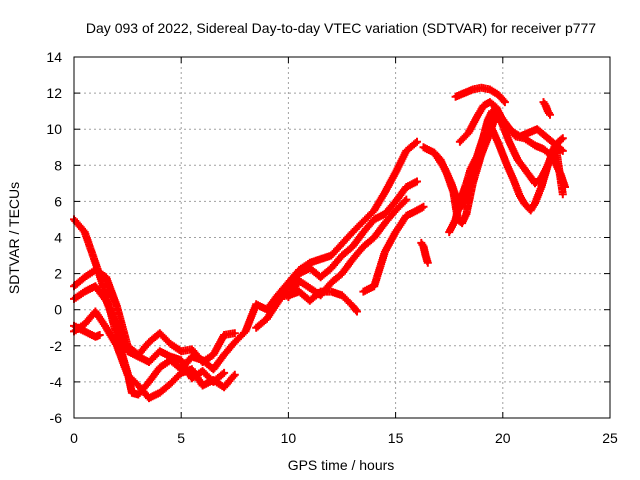 The image size is (640, 480). What do you see at coordinates (58, 238) in the screenshot?
I see `y-tick-label: 4` at bounding box center [58, 238].